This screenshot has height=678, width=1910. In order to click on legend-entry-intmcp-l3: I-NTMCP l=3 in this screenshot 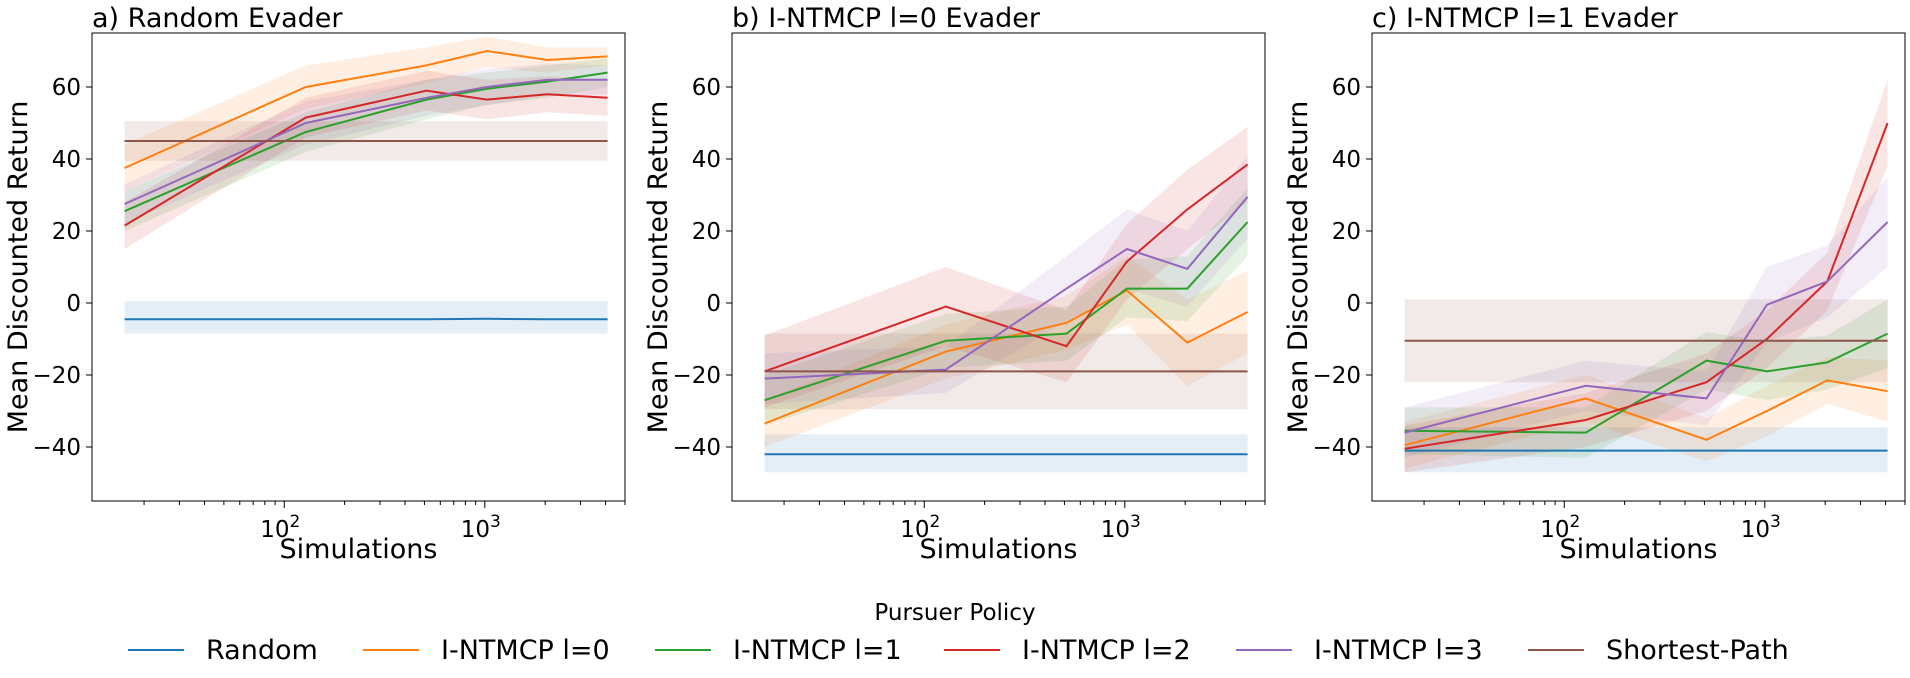, I will do `click(1359, 650)`.